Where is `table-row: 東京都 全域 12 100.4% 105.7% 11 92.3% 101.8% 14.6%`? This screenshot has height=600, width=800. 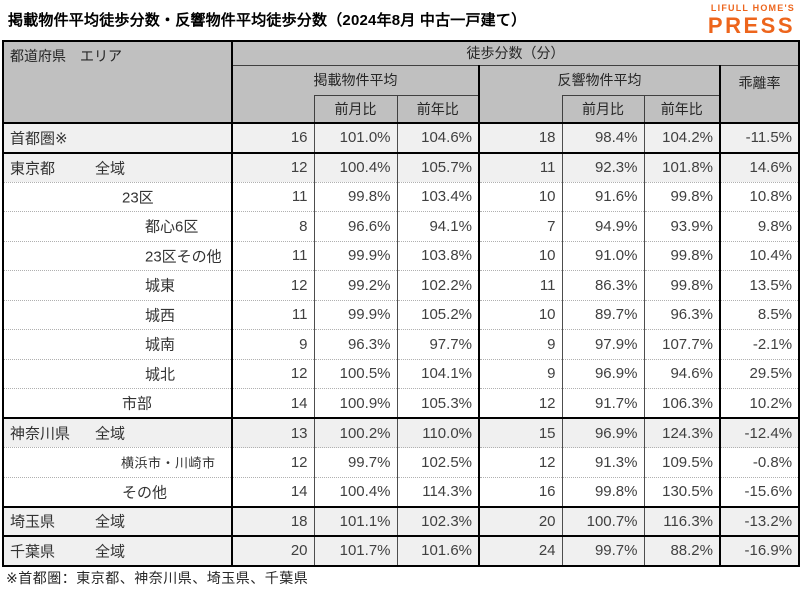 table-row: 東京都 全域 12 100.4% 105.7% 11 92.3% 101.8% 14.6% is located at coordinates (401, 167).